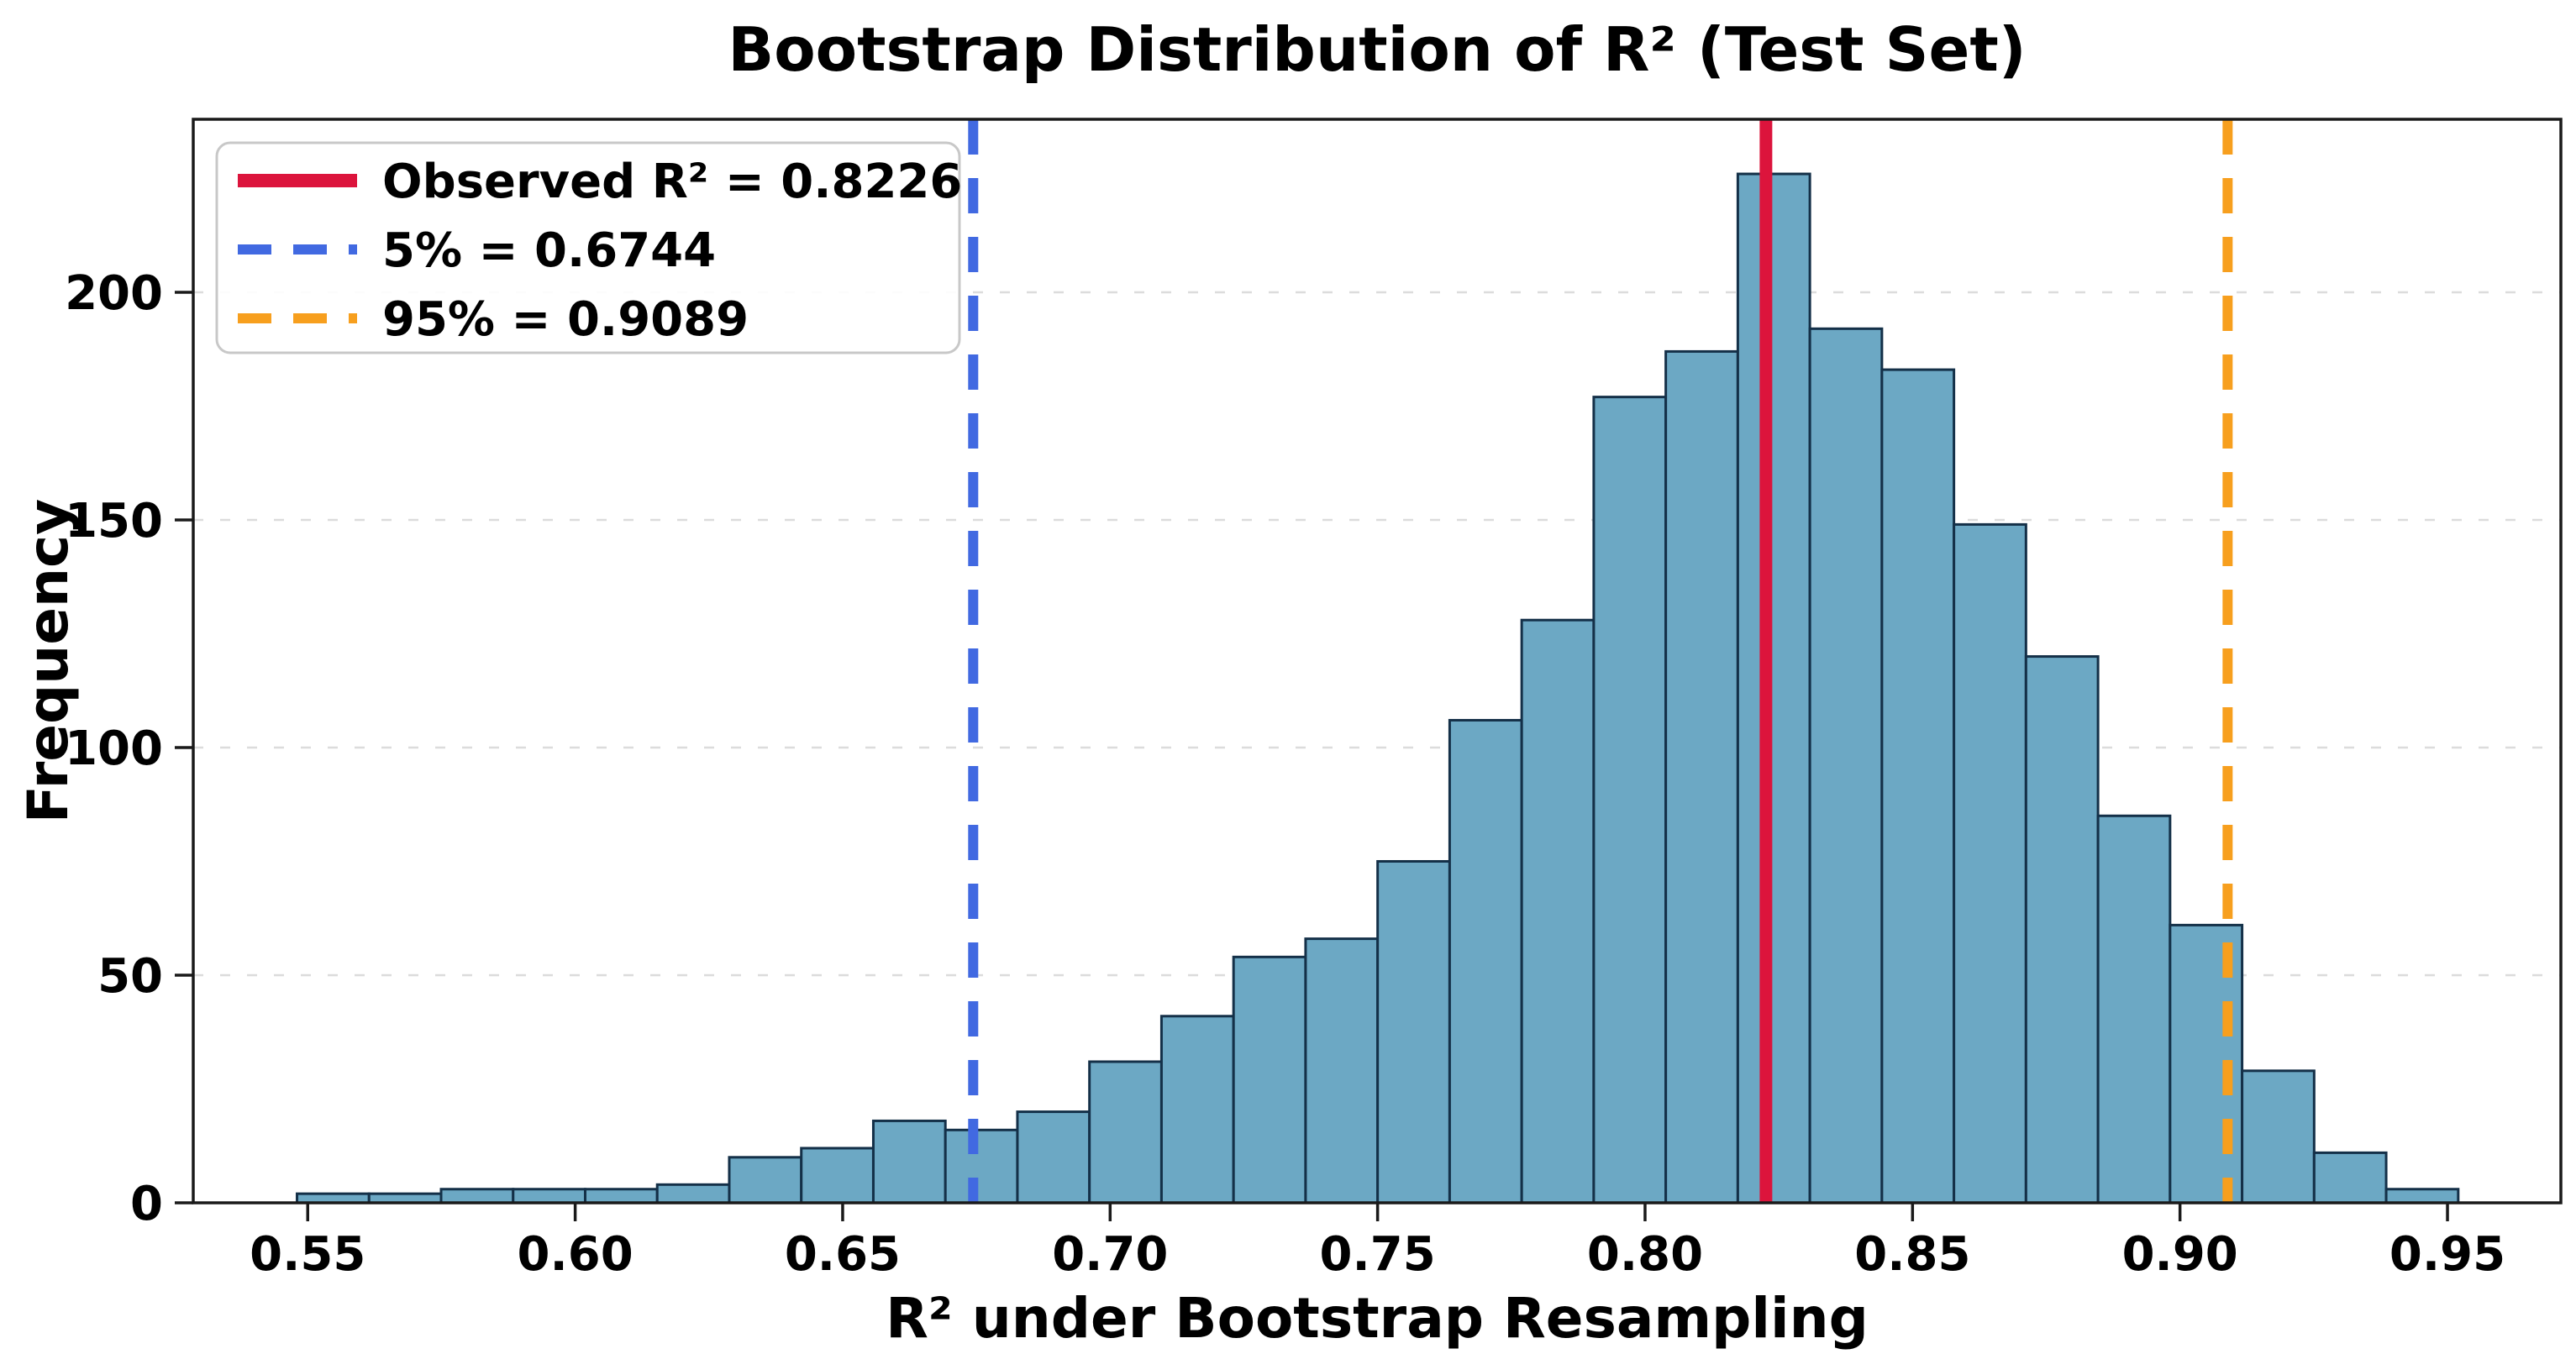 This screenshot has width=2576, height=1354. What do you see at coordinates (1377, 49) in the screenshot?
I see `chart-title: Bootstrap Distribution of R² (Test Set)` at bounding box center [1377, 49].